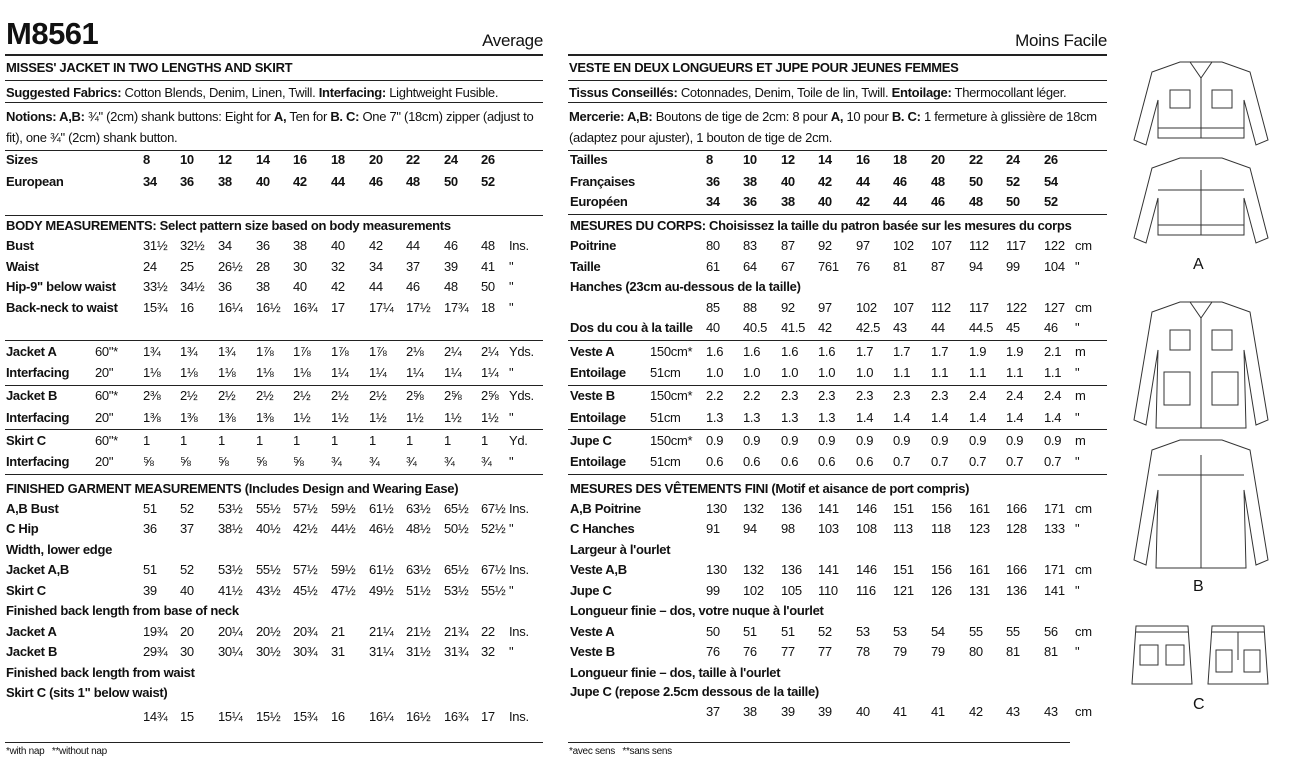 The height and width of the screenshot is (757, 1297). I want to click on cell-value: 156, so click(941, 508).